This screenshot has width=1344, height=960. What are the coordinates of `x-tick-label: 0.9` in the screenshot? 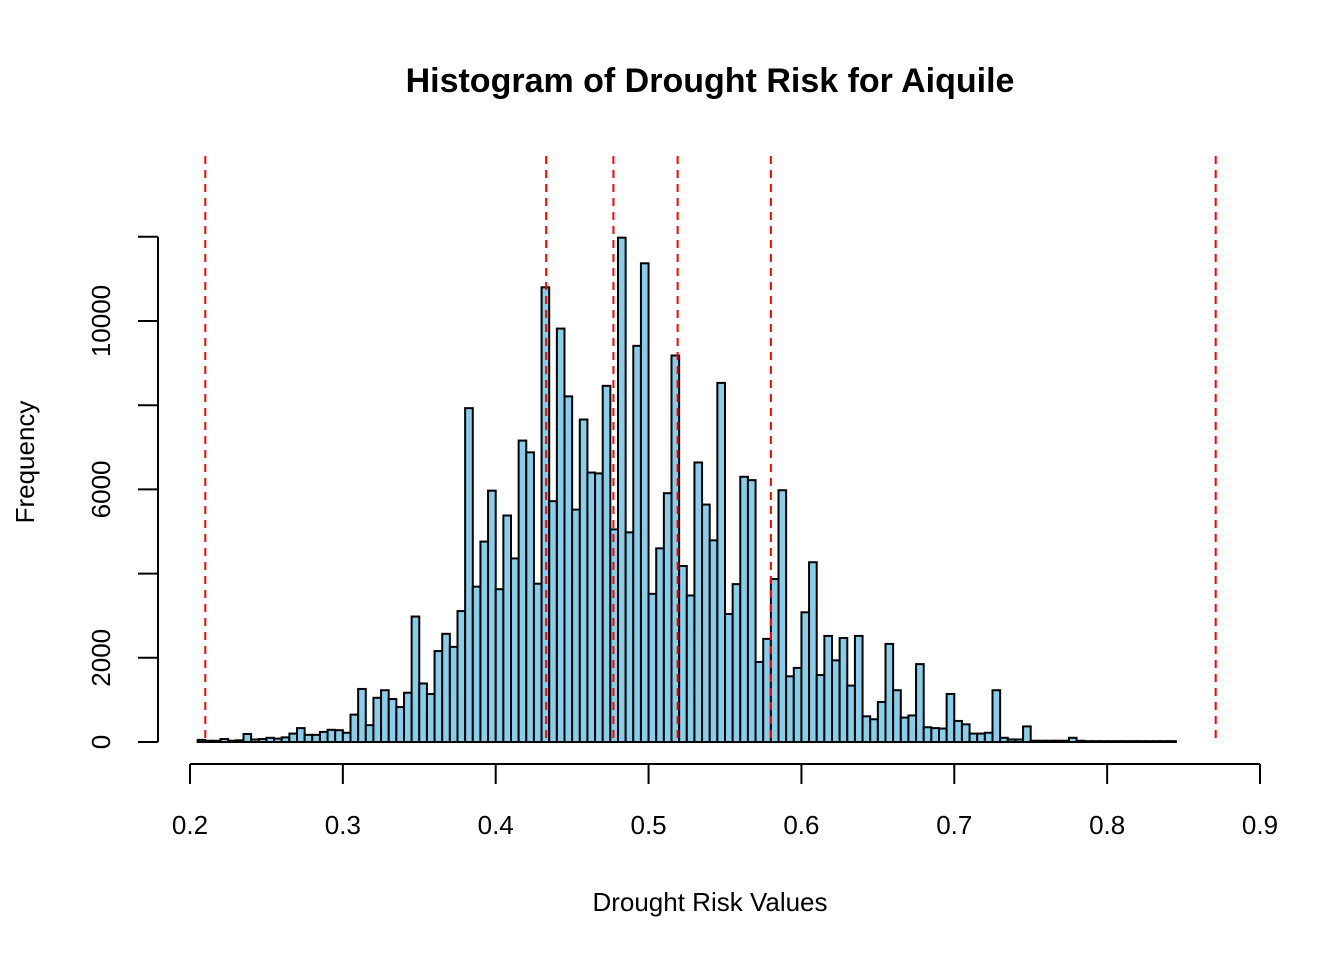 It's located at (1260, 825).